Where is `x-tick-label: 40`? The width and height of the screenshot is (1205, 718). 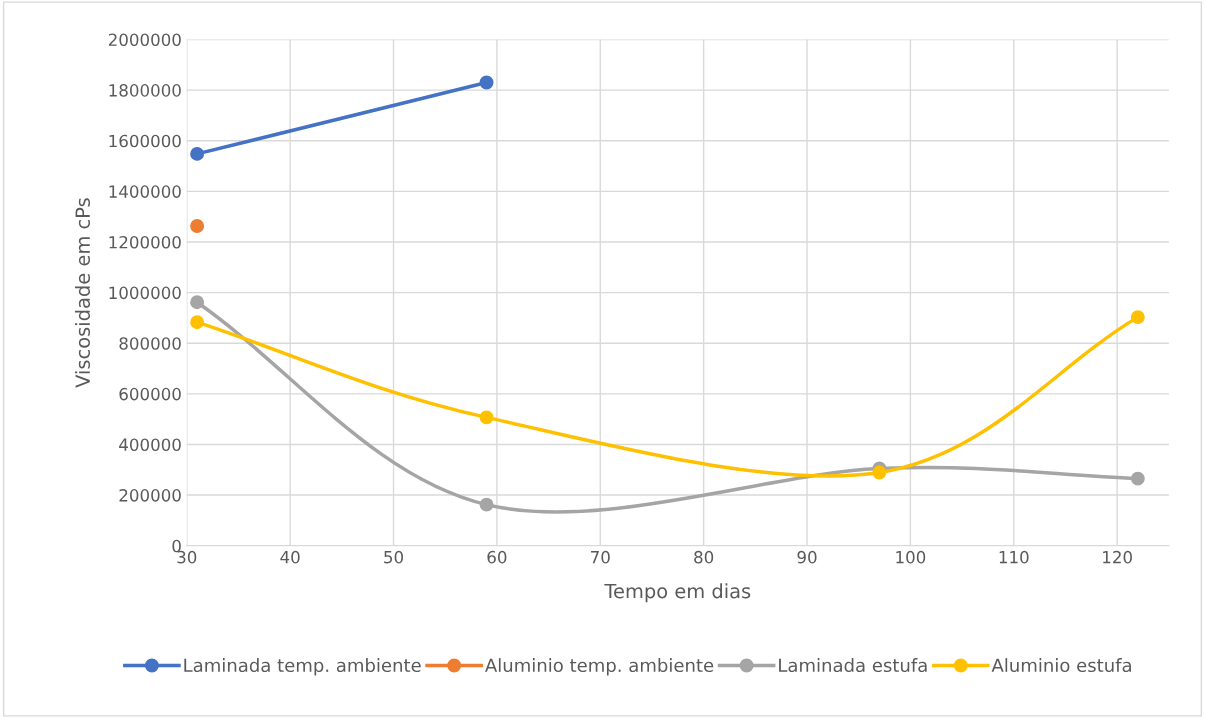
x-tick-label: 40 is located at coordinates (290, 557).